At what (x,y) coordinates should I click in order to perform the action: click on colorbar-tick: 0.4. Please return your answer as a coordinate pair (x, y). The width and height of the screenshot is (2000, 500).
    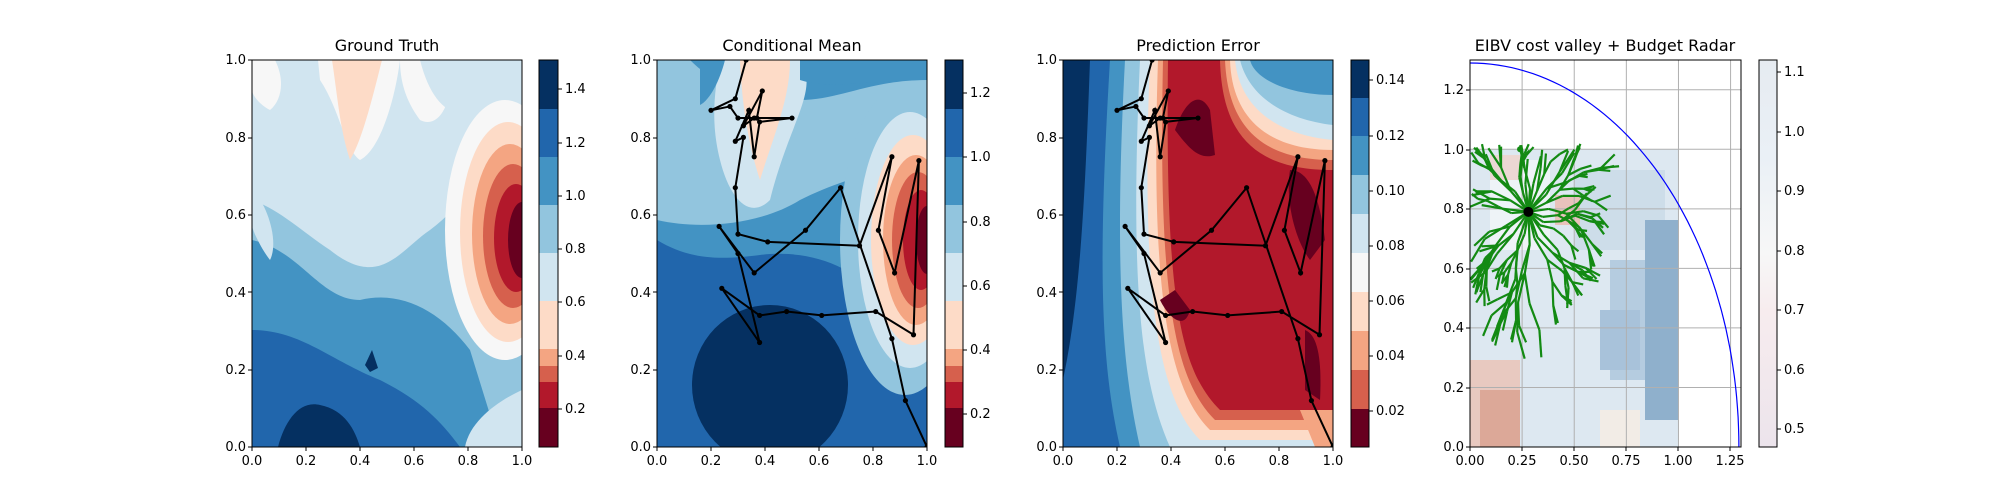
    Looking at the image, I should click on (980, 350).